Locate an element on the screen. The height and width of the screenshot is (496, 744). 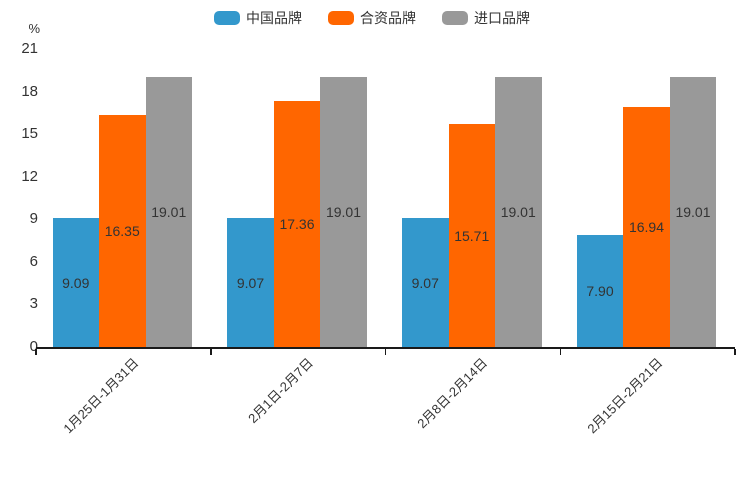
bar-value-label: 17.36 is located at coordinates (297, 223).